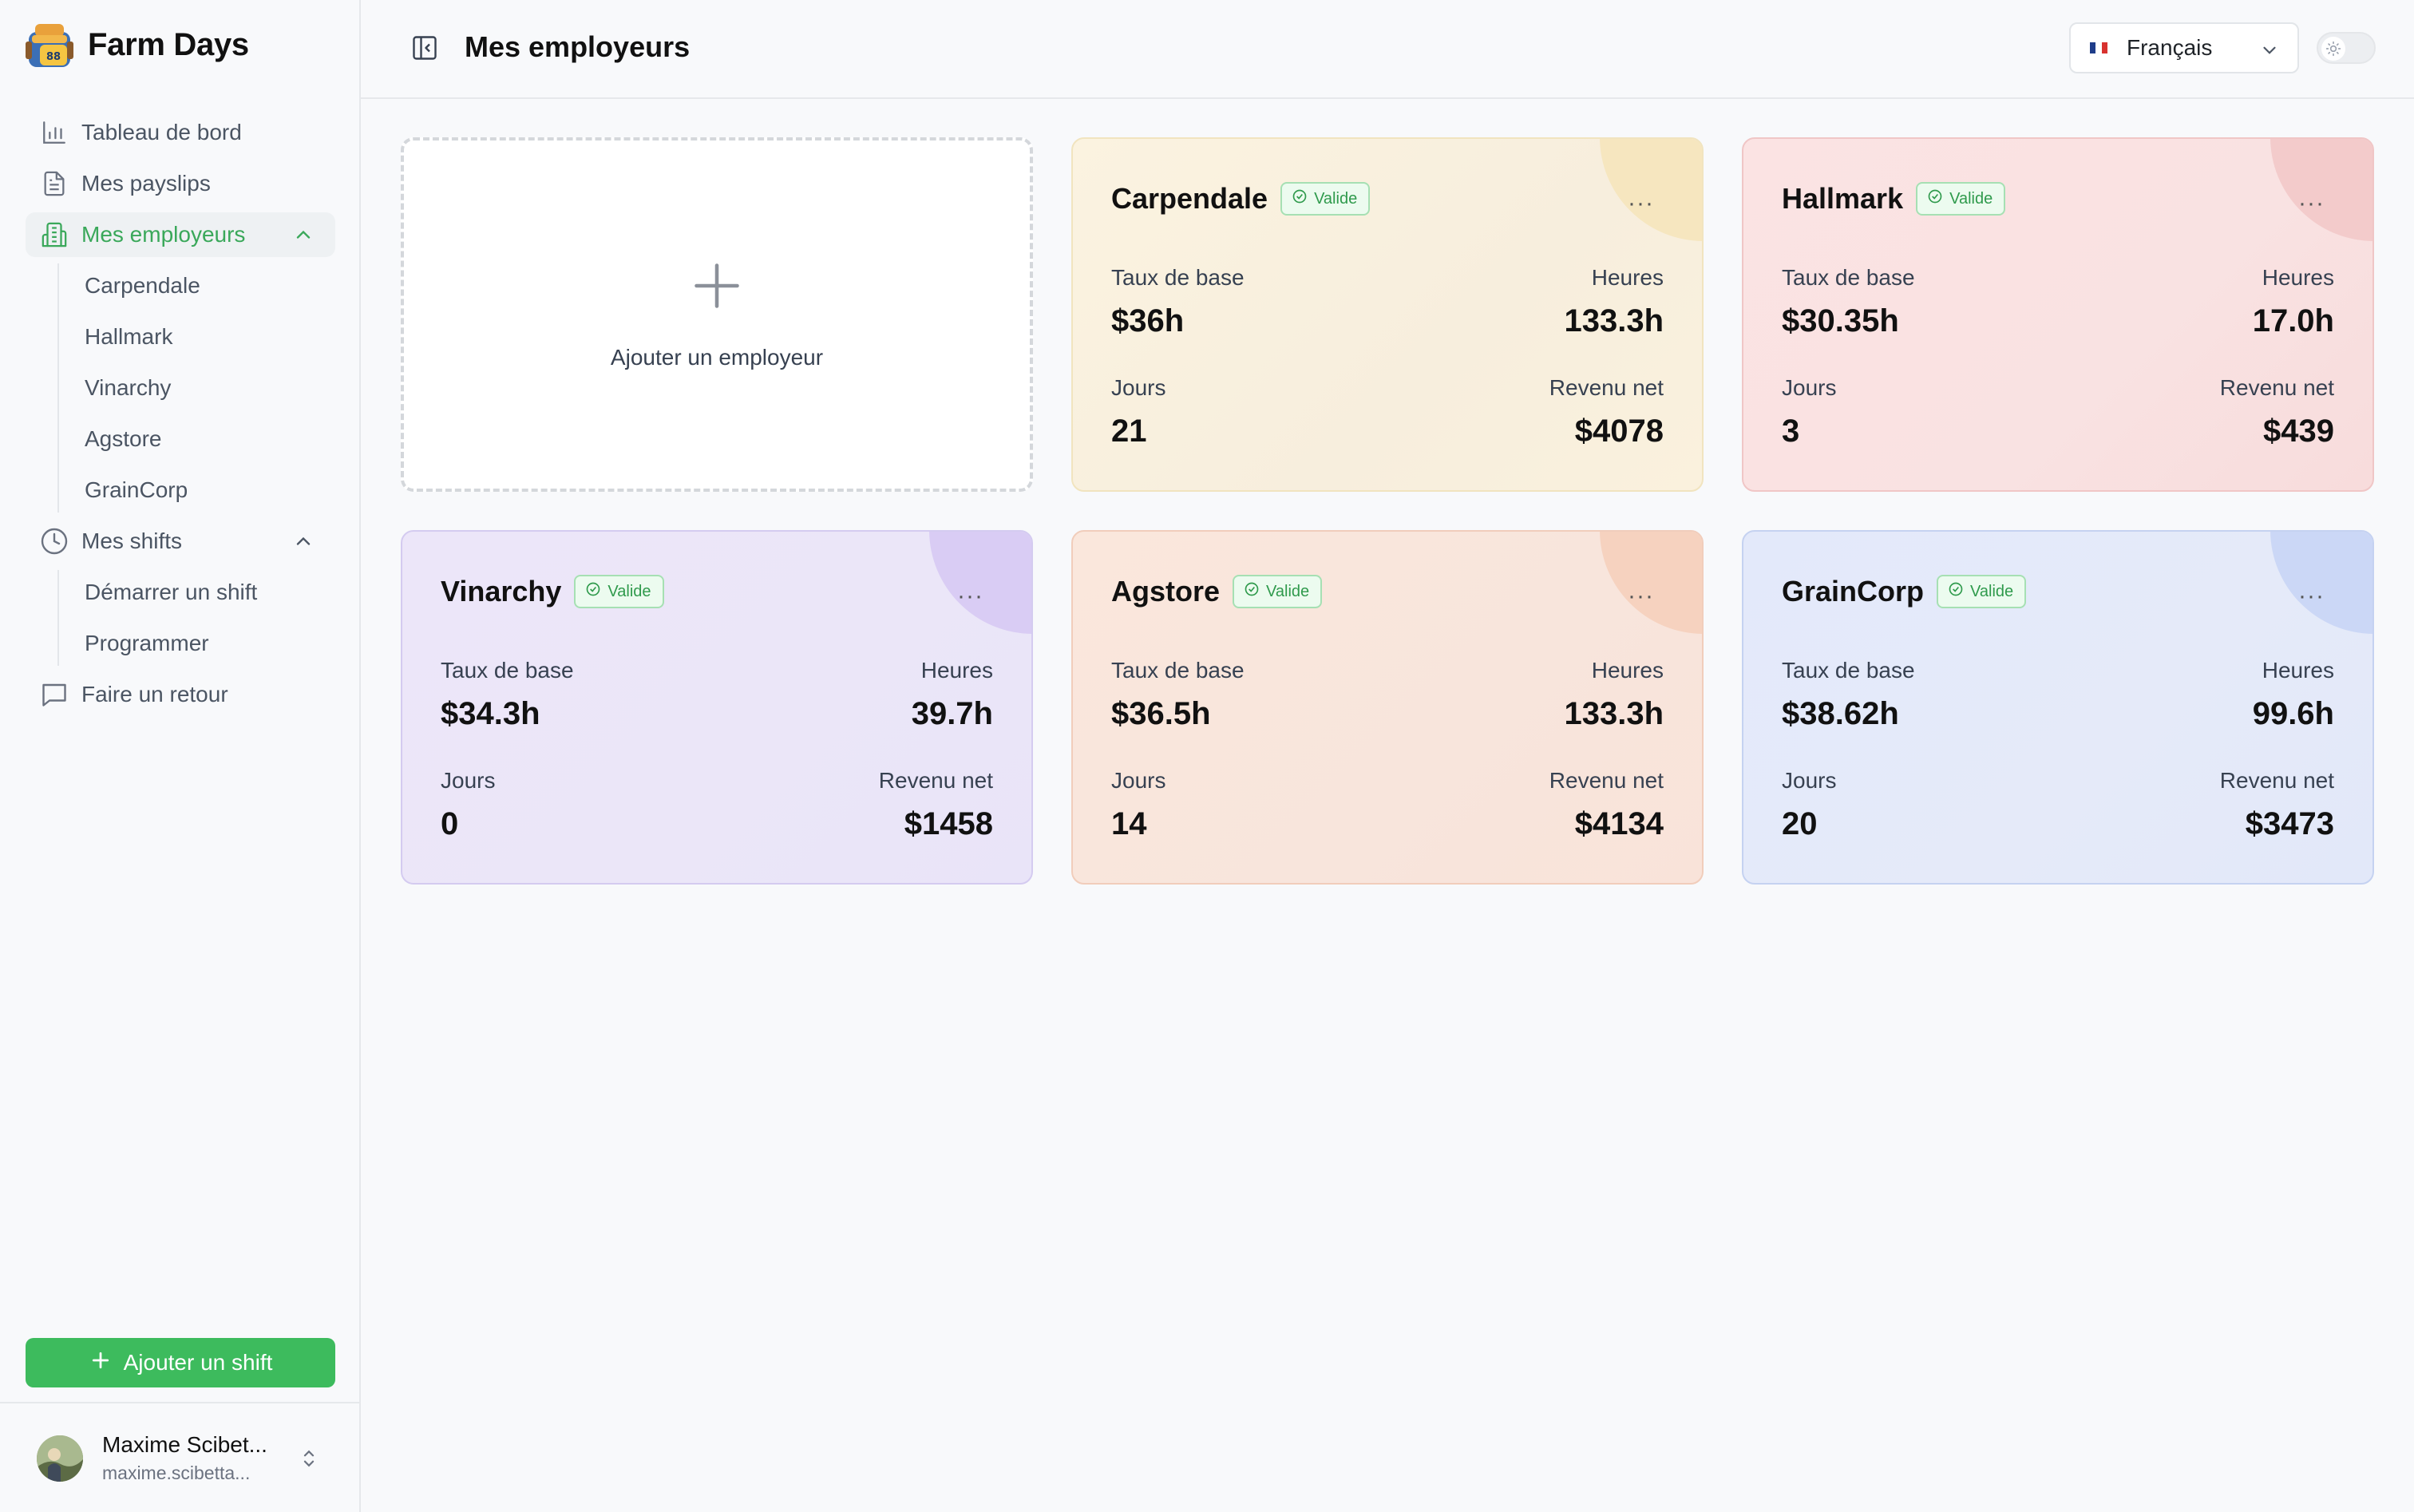 Image resolution: width=2414 pixels, height=1512 pixels. What do you see at coordinates (161, 132) in the screenshot?
I see `sidebar-item-label: Tableau de bord` at bounding box center [161, 132].